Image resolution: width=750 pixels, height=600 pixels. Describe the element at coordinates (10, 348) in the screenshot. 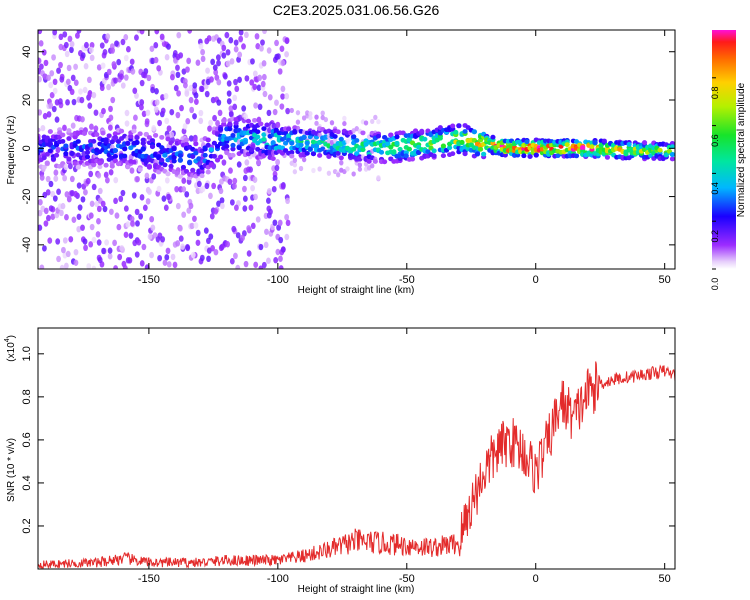

I see `svg-text: (x104)` at that location.